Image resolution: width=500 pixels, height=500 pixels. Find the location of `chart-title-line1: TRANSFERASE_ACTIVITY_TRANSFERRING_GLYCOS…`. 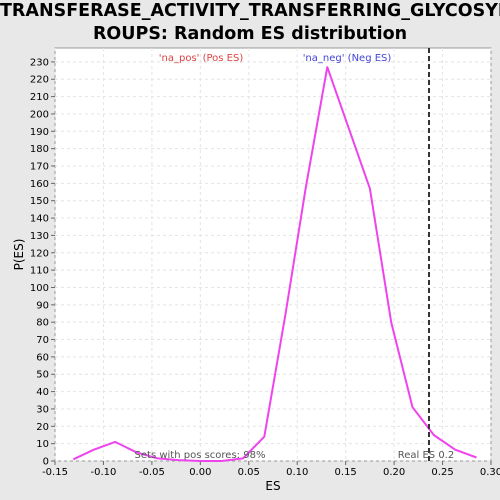

chart-title-line1: TRANSFERASE_ACTIVITY_TRANSFERRING_GLYCOS… is located at coordinates (250, 11).